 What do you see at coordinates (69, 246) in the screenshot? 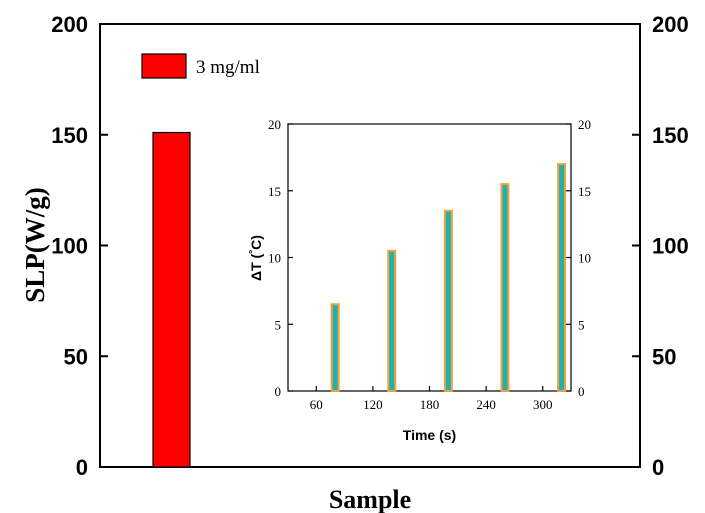
I see `y-tick-label: 100` at bounding box center [69, 246].